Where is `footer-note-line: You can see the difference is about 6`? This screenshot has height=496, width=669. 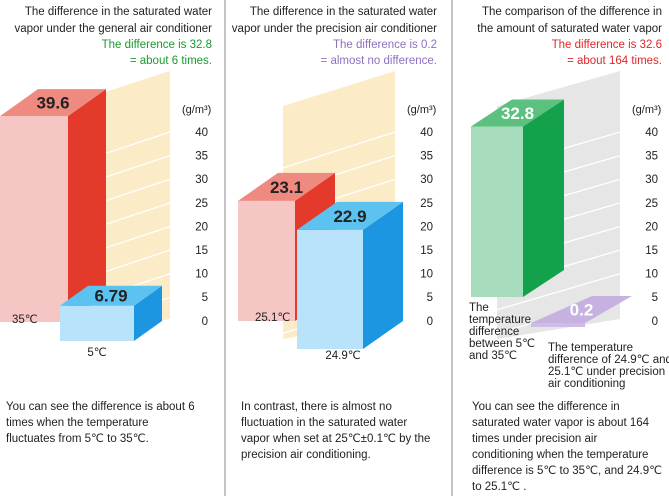 footer-note-line: You can see the difference is about 6 is located at coordinates (100, 407).